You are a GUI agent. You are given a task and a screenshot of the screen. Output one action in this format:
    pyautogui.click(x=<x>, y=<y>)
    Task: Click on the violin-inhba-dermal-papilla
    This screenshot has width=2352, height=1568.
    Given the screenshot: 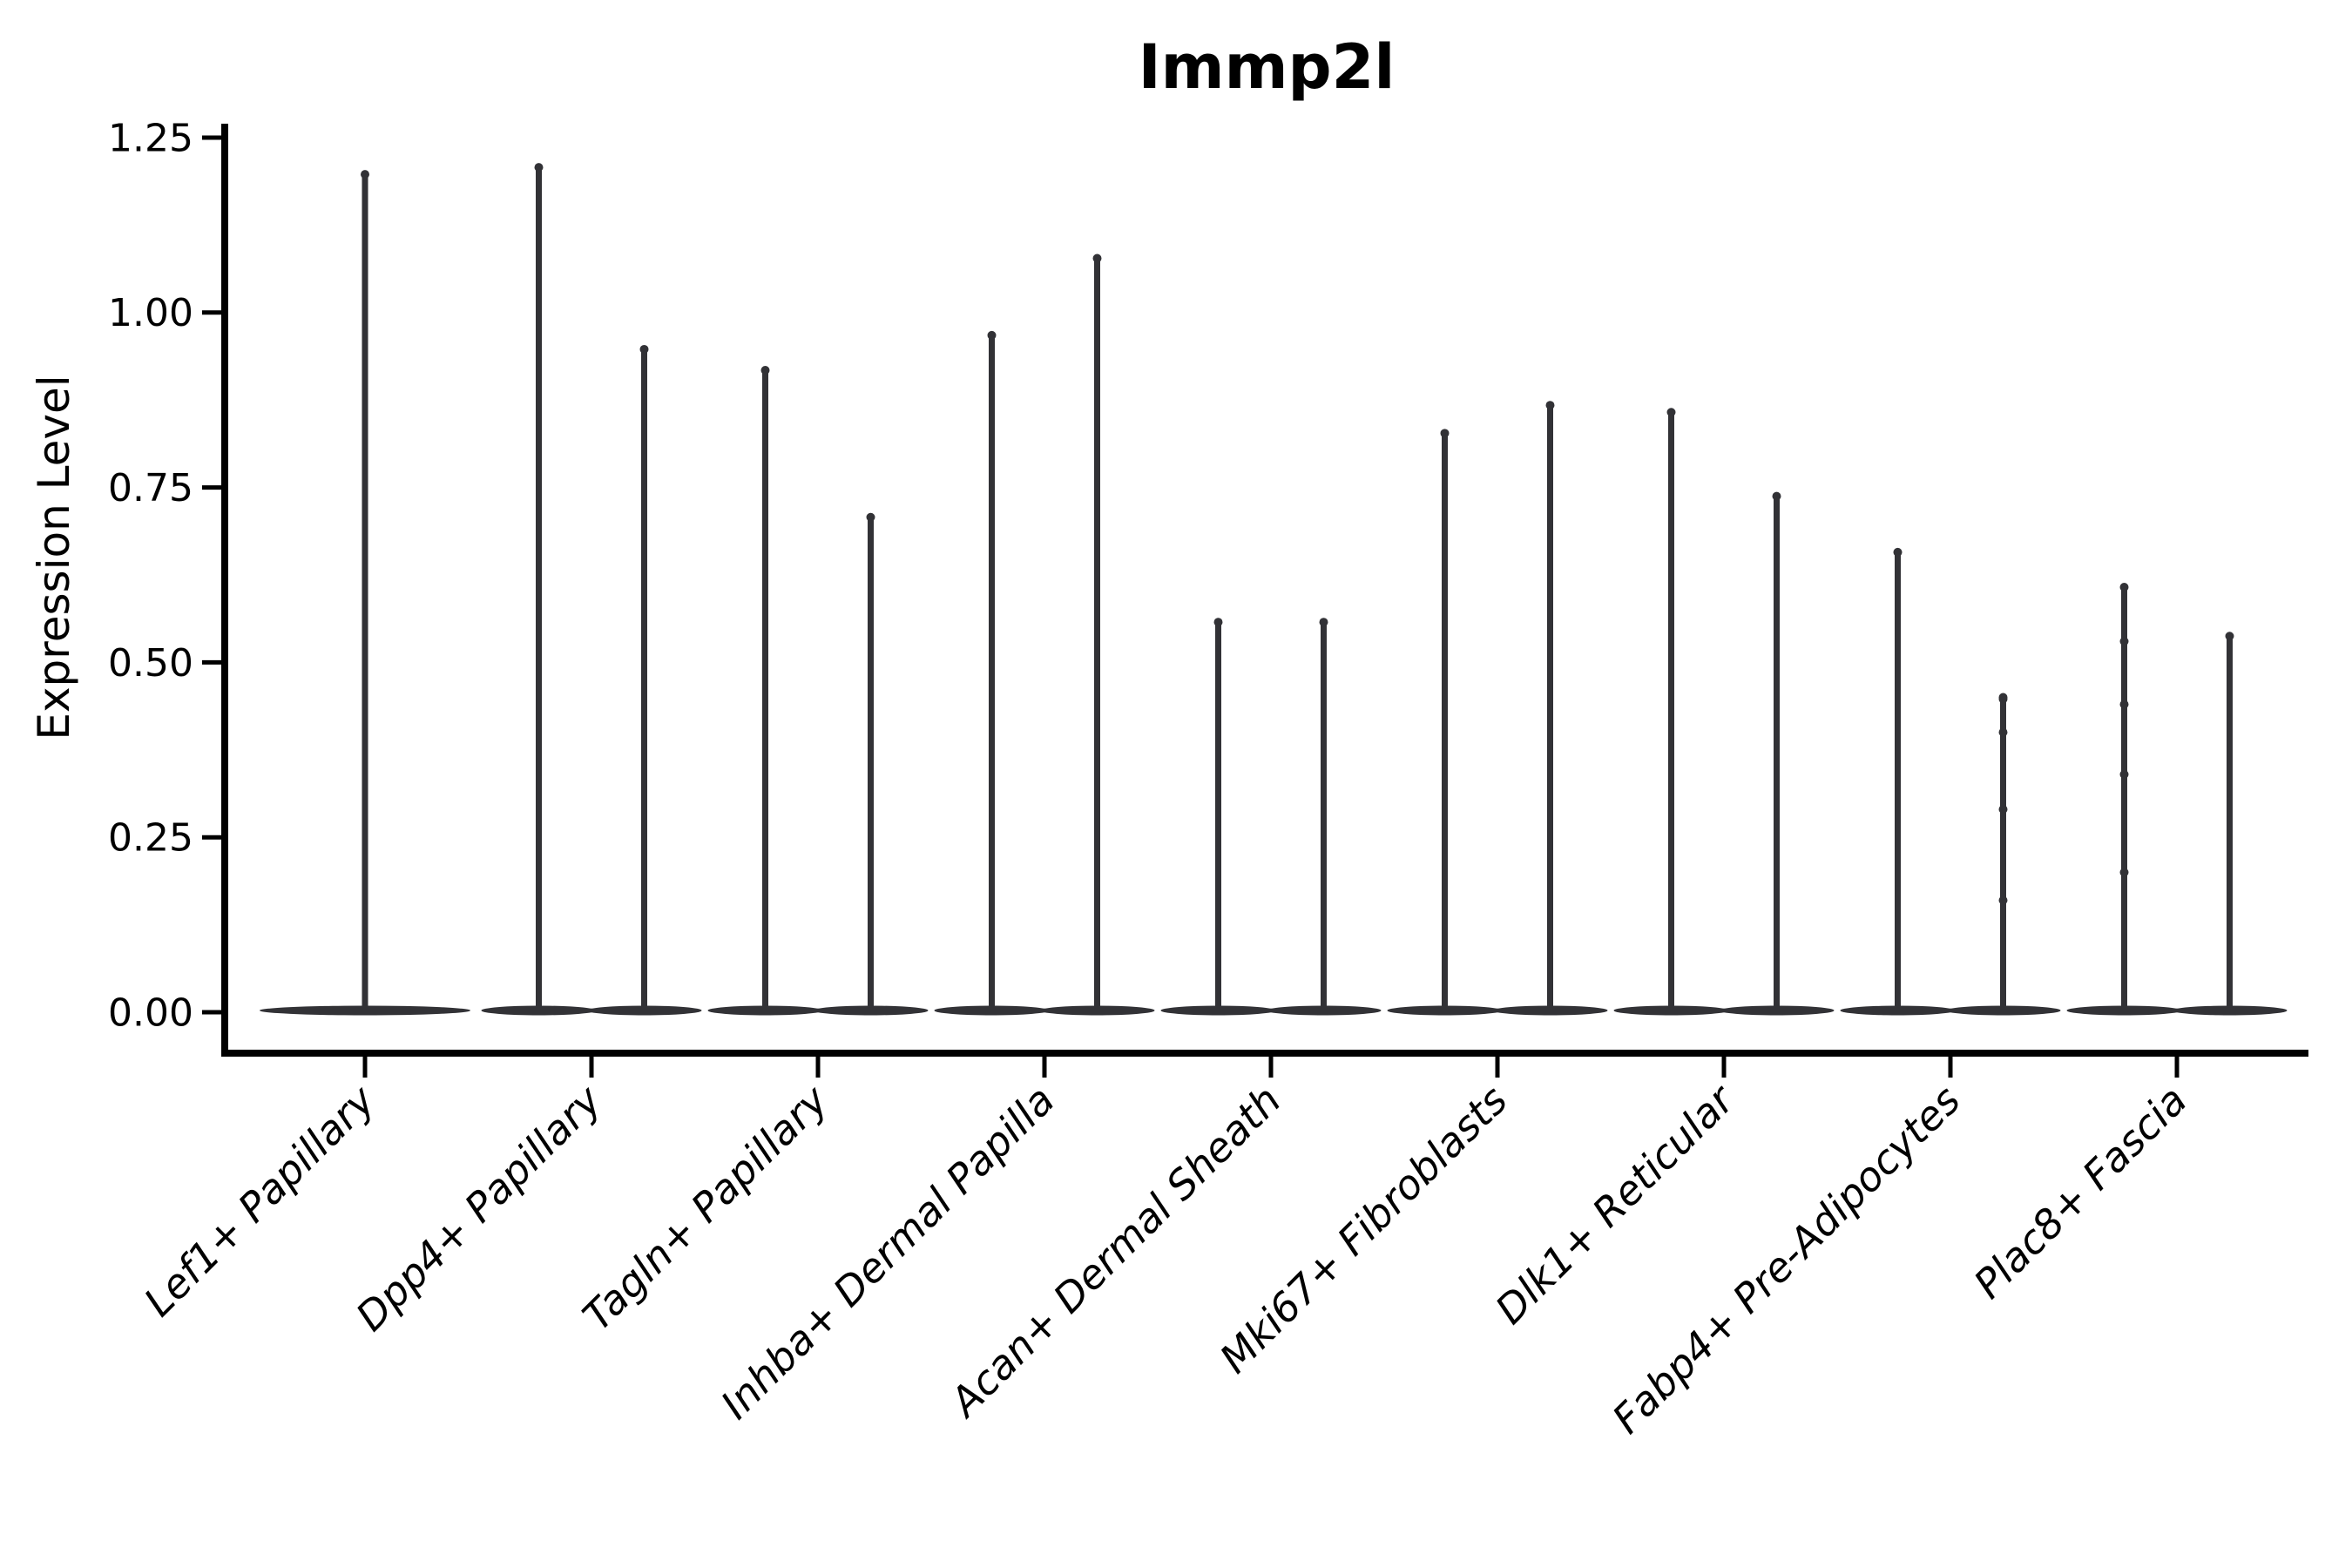 What is the action you would take?
    pyautogui.click(x=1044, y=634)
    